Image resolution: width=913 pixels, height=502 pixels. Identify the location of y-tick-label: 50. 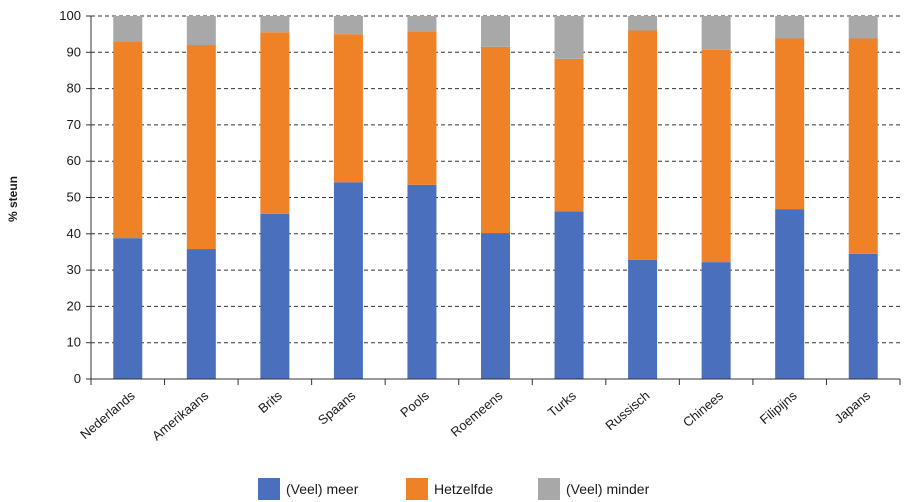
(74, 197).